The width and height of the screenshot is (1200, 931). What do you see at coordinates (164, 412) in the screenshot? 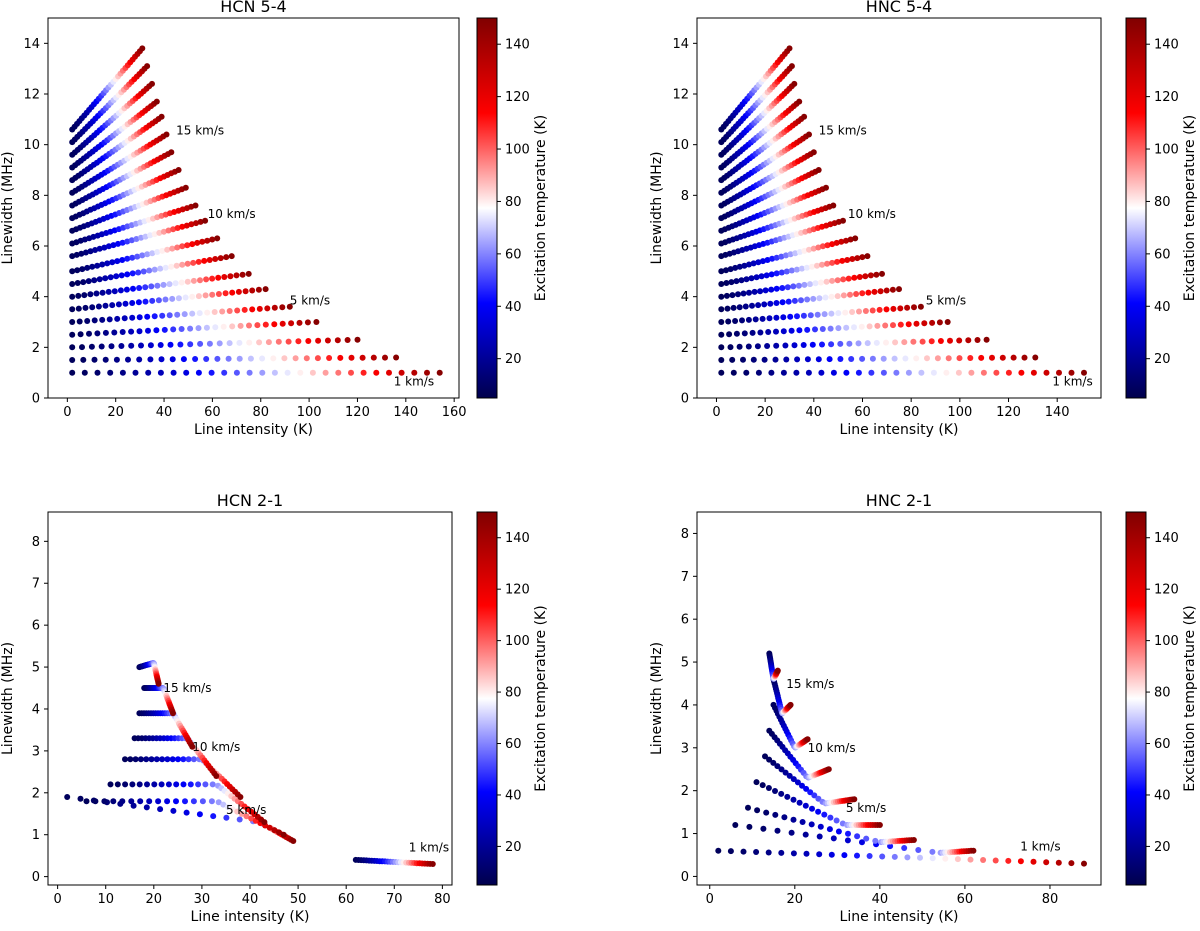
I see `x-tick-label: 40` at bounding box center [164, 412].